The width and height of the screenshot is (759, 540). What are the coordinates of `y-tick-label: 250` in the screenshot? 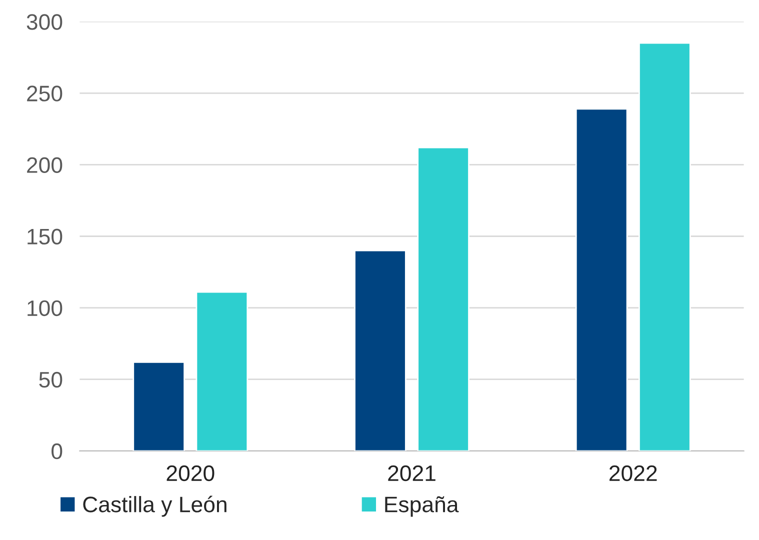 It's located at (44, 94).